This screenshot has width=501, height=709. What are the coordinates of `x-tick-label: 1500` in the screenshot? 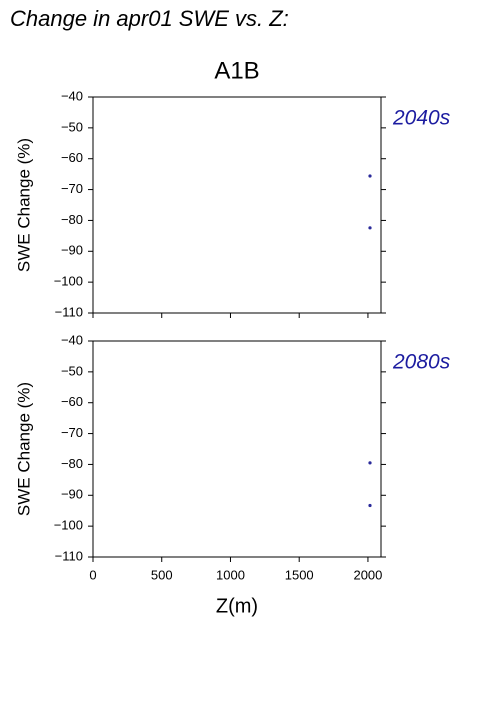 It's located at (299, 574).